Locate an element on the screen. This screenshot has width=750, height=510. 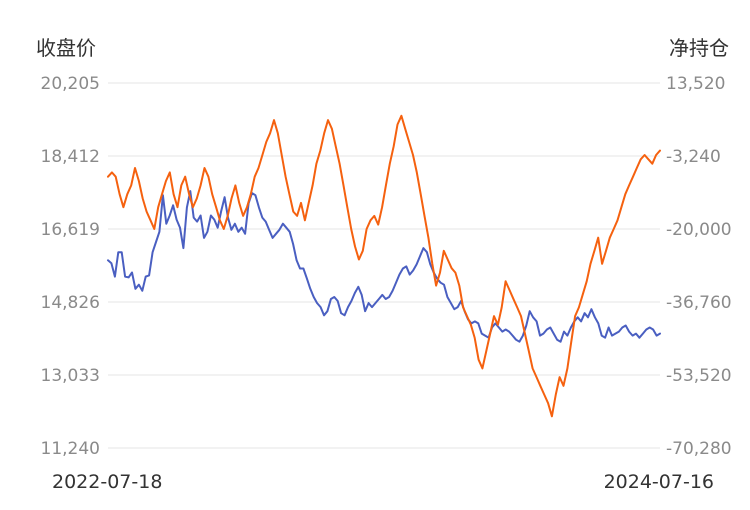
left-tick-label: 18,412 is located at coordinates (70, 157).